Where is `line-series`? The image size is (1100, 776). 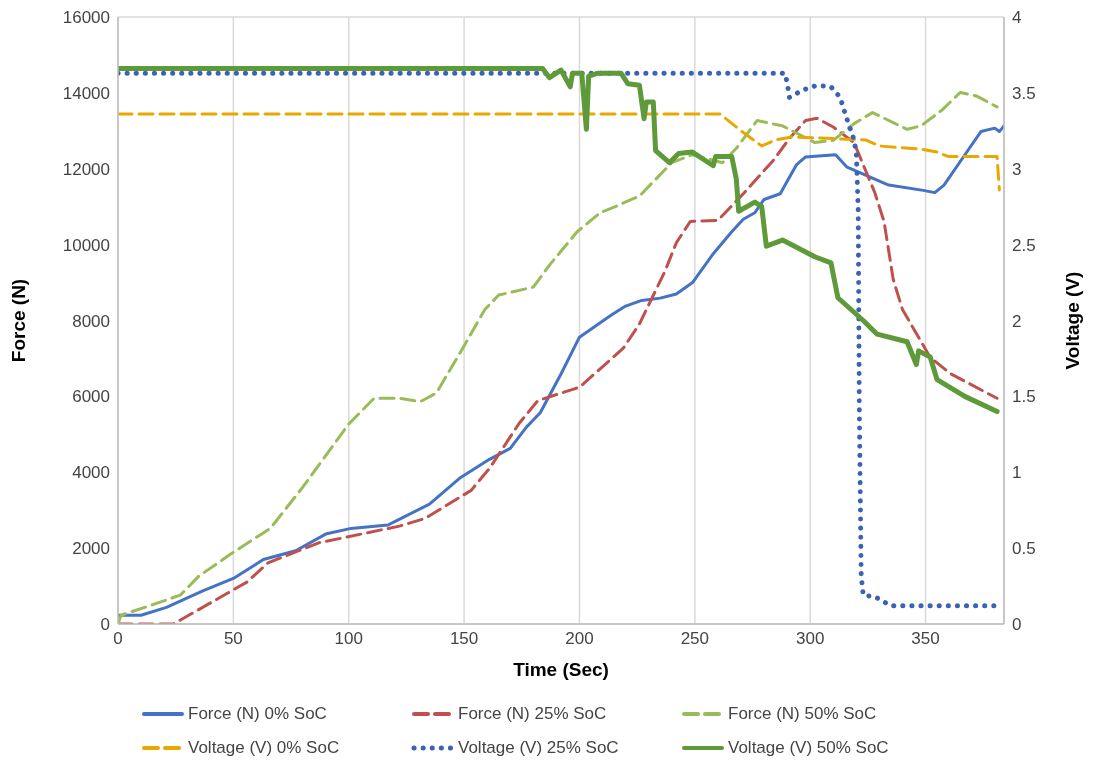
line-series is located at coordinates (559, 152).